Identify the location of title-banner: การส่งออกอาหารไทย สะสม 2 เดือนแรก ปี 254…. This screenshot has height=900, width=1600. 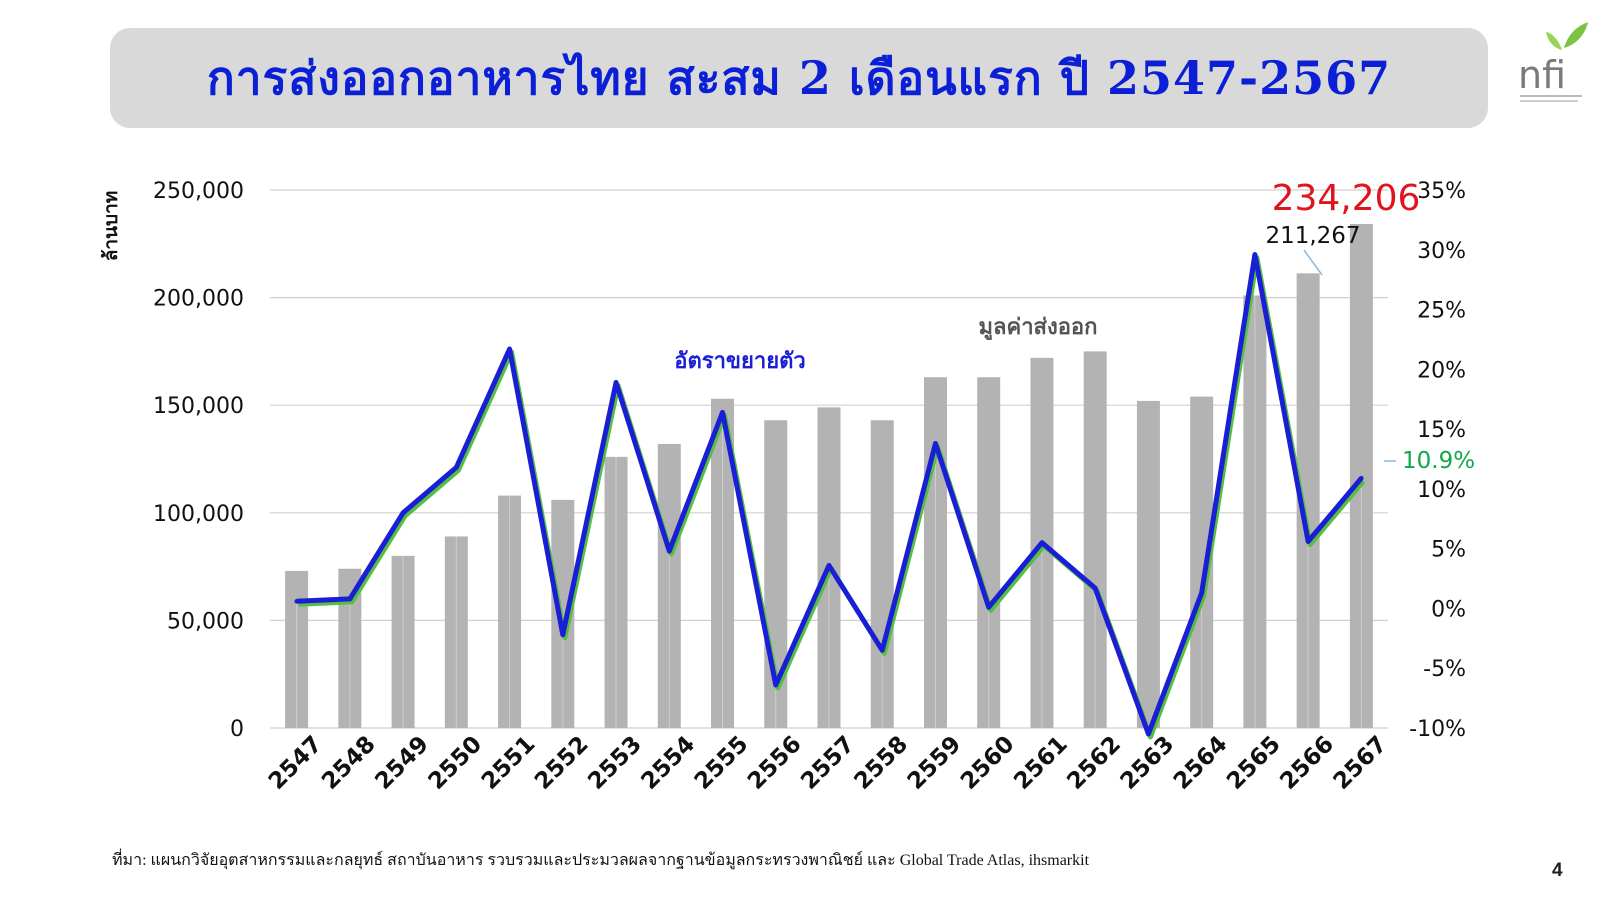
(799, 78).